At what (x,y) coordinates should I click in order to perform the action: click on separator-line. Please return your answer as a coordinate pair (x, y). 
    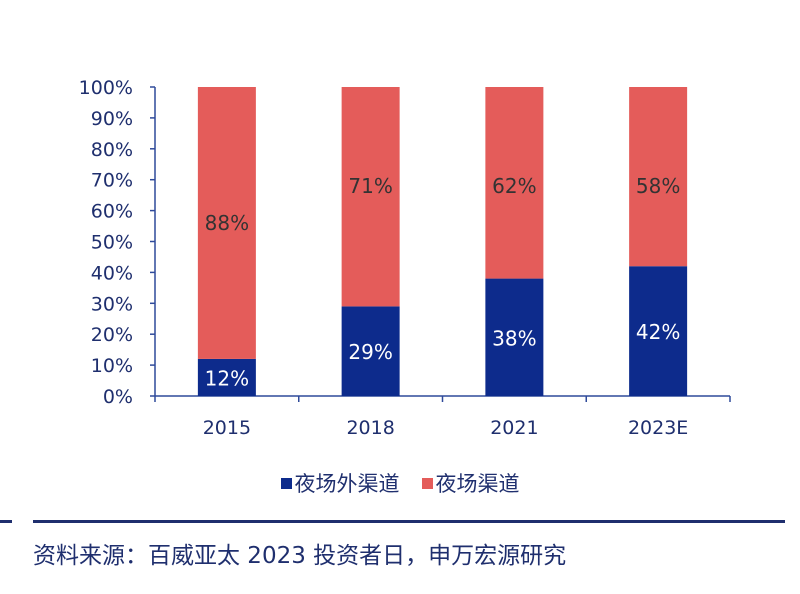
    Looking at the image, I should click on (409, 521).